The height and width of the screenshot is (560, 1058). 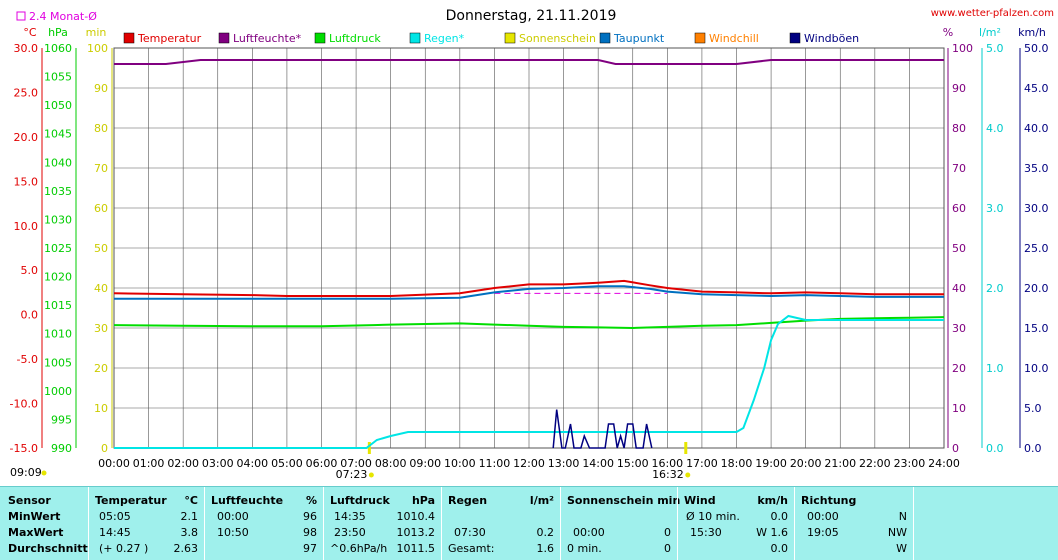 I want to click on hum-min-time: 00:00, so click(x=233, y=516).